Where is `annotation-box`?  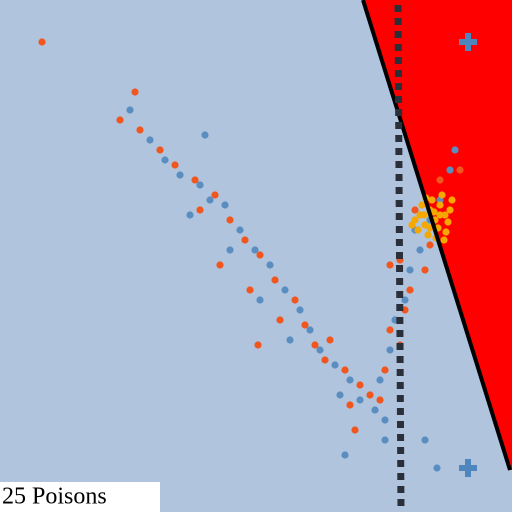
annotation-box is located at coordinates (80, 497).